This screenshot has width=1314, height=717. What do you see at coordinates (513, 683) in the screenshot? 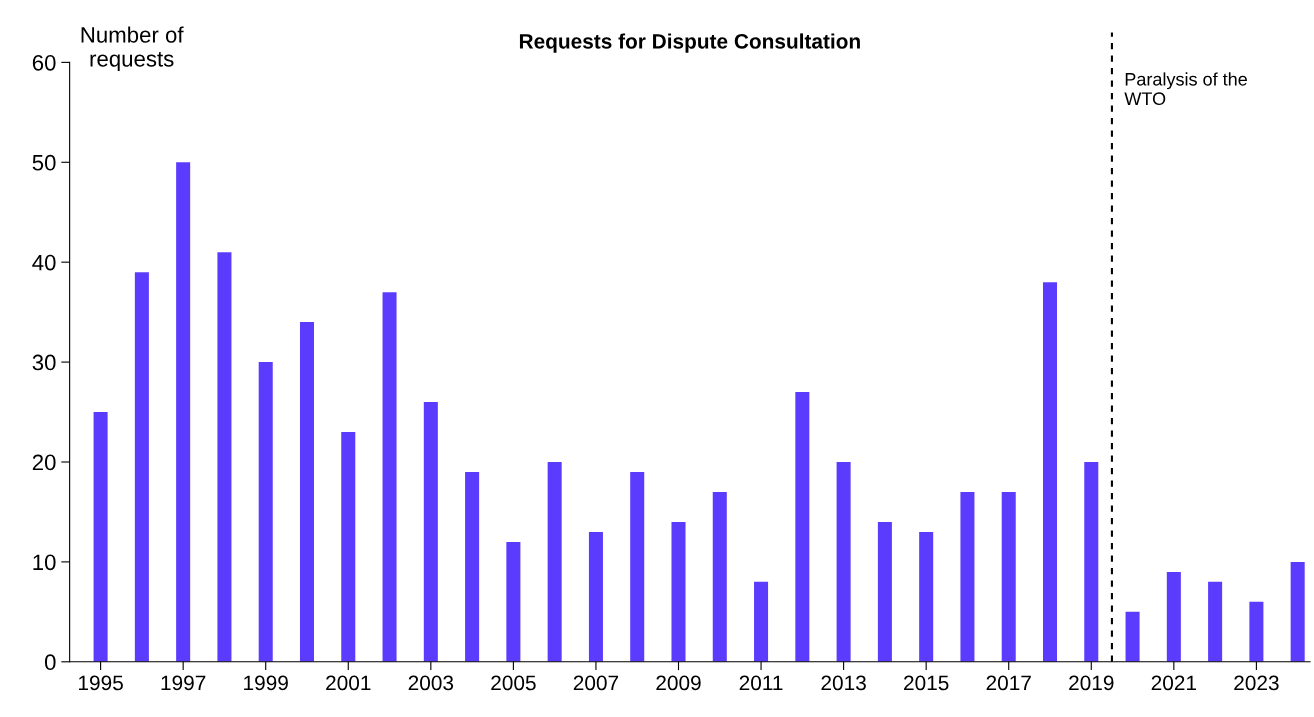
I see `x-tick-label: 2005` at bounding box center [513, 683].